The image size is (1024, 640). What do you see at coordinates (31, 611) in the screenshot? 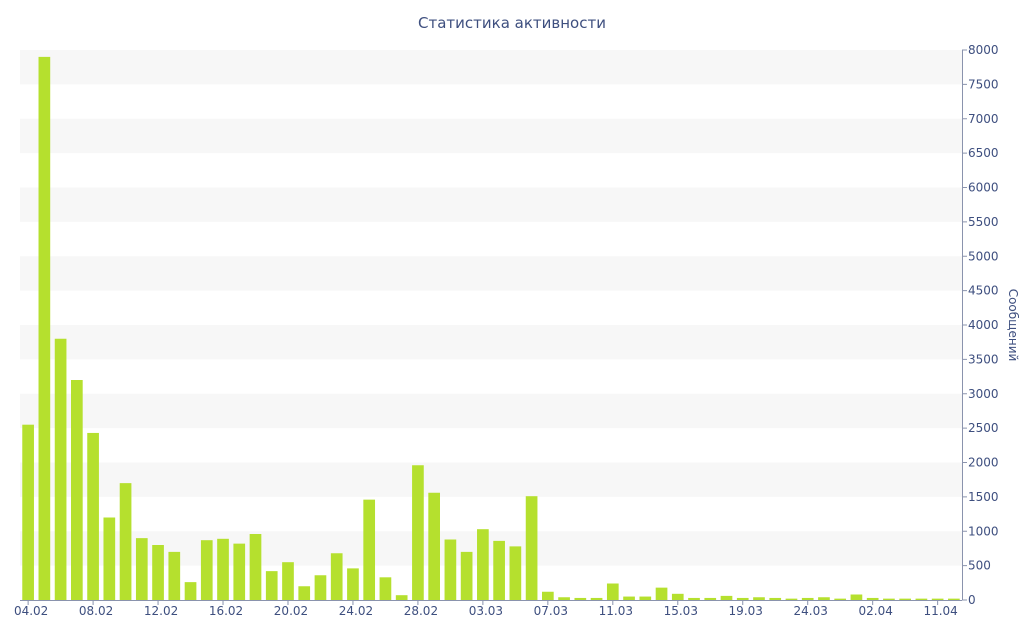
I see `x-tick-label: 04.02` at bounding box center [31, 611].